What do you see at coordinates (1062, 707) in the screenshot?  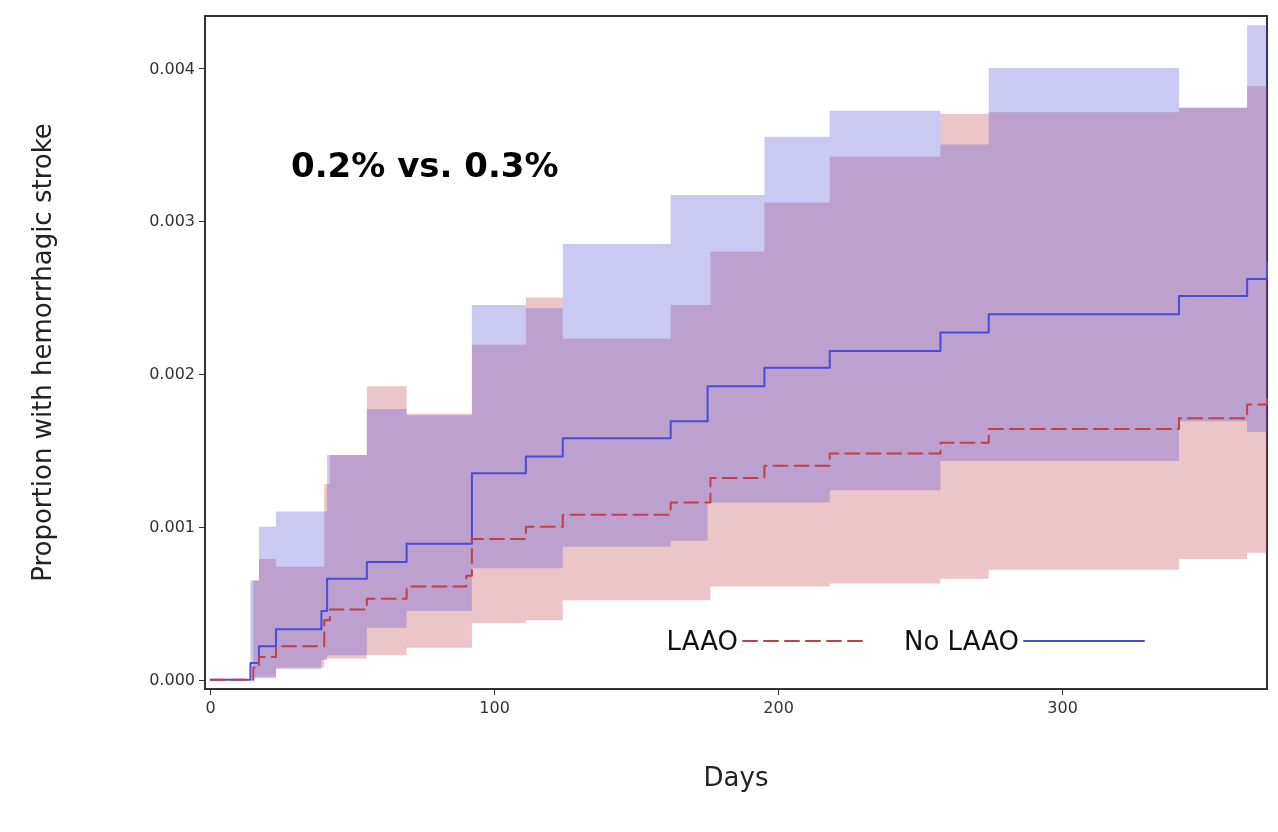 I see `x-tick-label: 300` at bounding box center [1062, 707].